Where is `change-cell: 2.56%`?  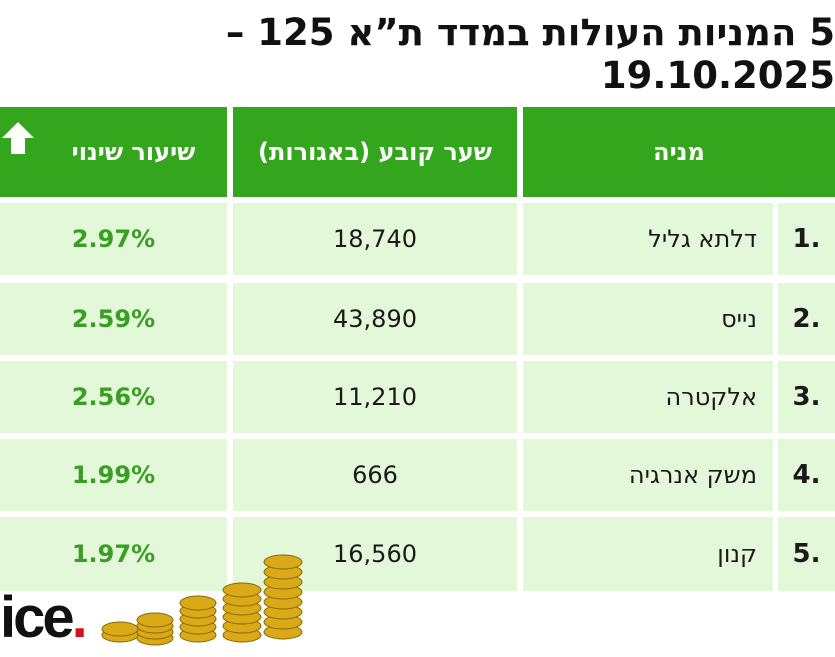 change-cell: 2.56% is located at coordinates (113, 397).